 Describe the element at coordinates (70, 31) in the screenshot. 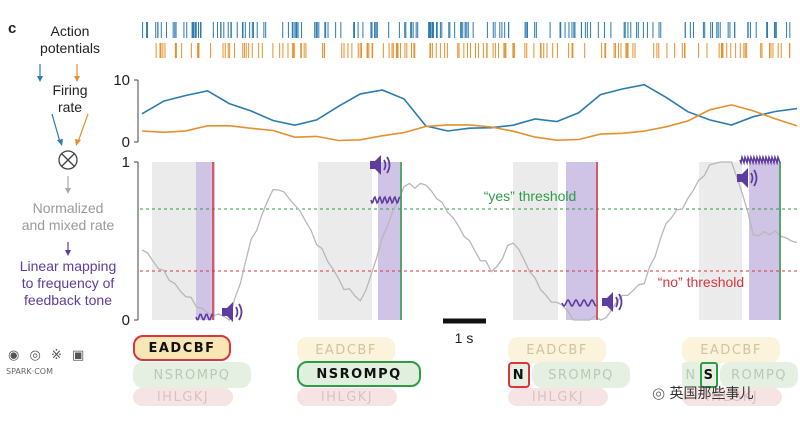

I see `label-line: Action` at that location.